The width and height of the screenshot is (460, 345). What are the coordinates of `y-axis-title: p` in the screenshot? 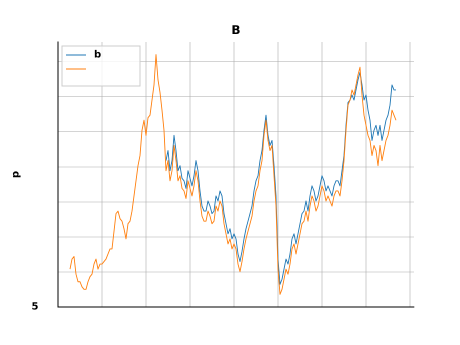 It's located at (16, 174).